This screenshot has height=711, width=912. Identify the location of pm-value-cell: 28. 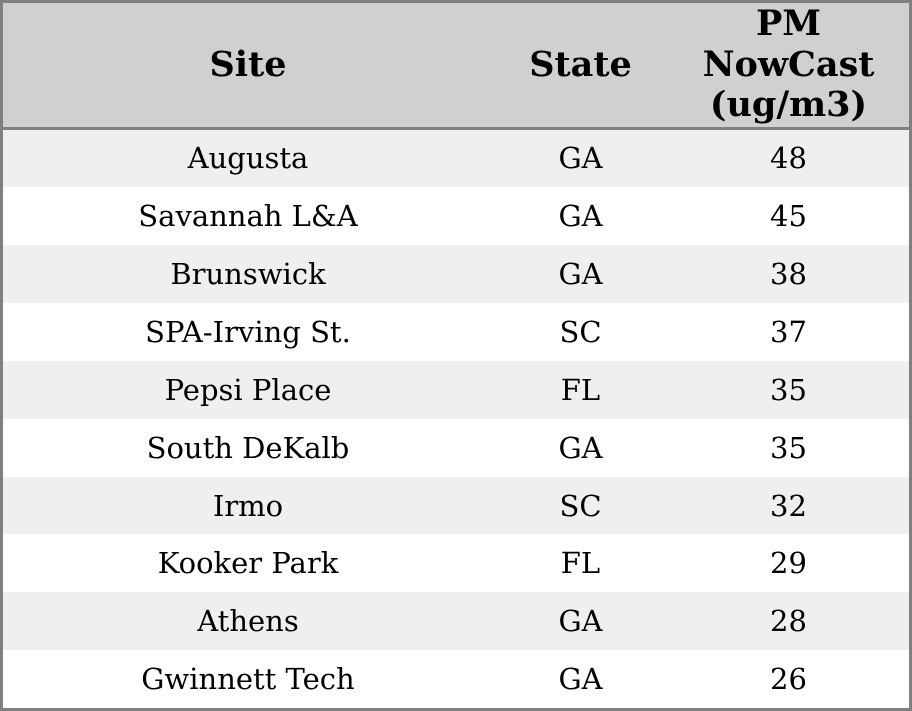
(788, 621).